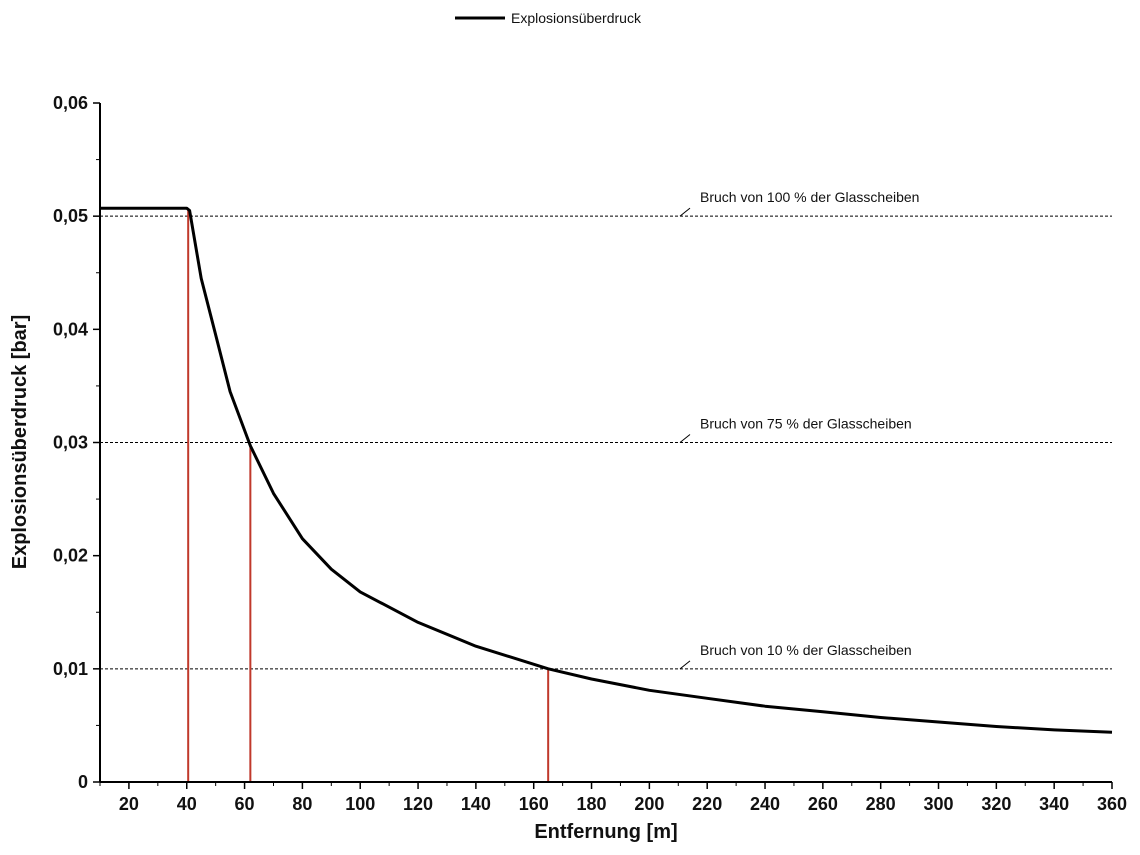 The width and height of the screenshot is (1140, 855). What do you see at coordinates (592, 804) in the screenshot?
I see `x-tick-label: 180` at bounding box center [592, 804].